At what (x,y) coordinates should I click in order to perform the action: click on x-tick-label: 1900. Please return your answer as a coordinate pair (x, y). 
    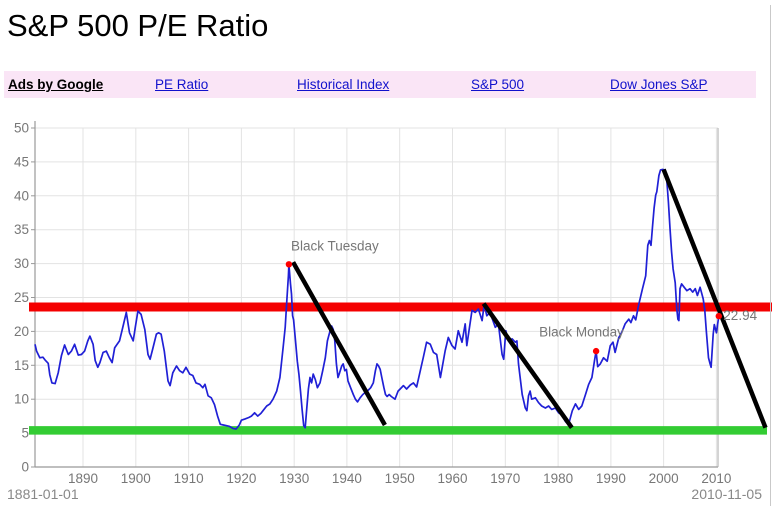
    Looking at the image, I should click on (136, 478).